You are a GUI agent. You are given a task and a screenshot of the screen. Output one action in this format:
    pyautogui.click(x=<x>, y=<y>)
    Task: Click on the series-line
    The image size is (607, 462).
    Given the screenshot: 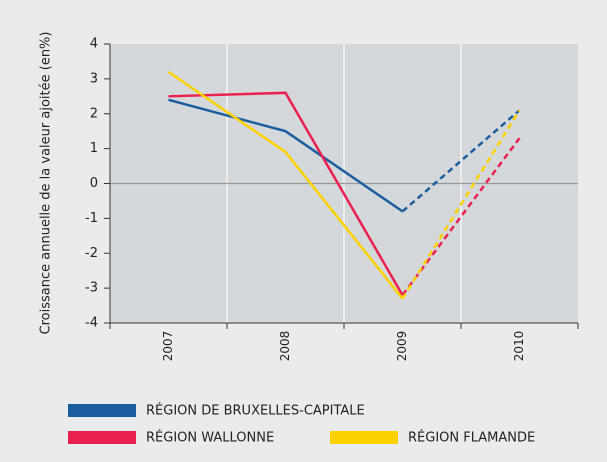 What is the action you would take?
    pyautogui.click(x=286, y=155)
    